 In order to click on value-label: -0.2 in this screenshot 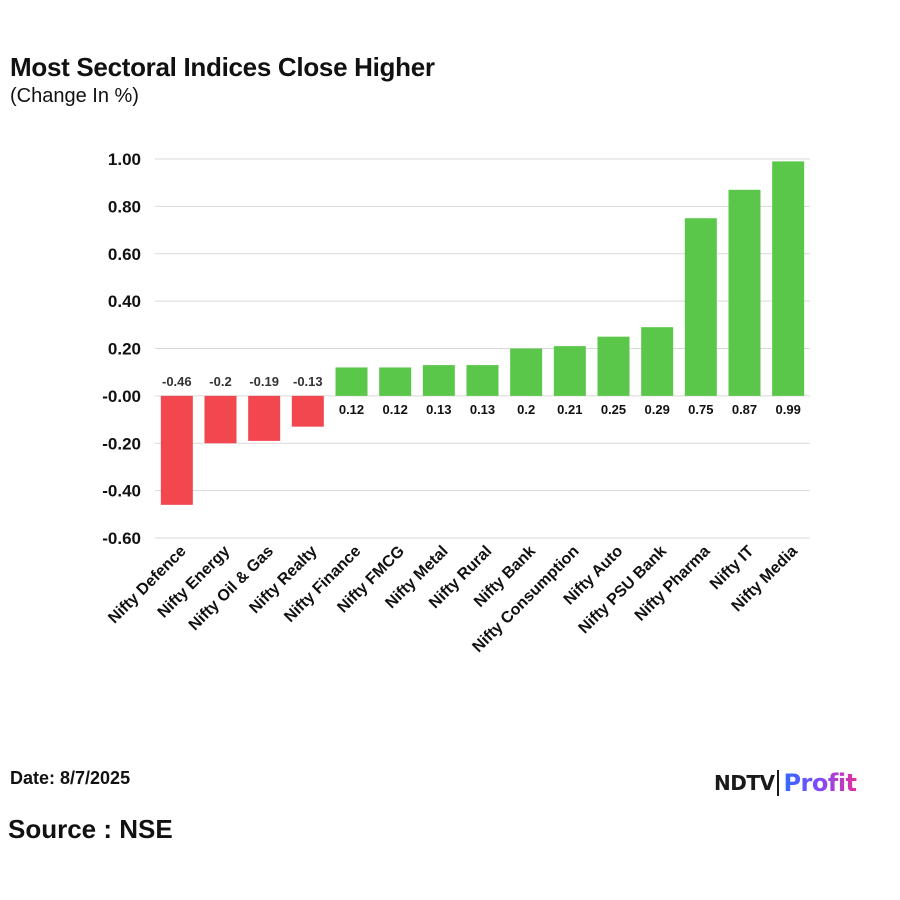, I will do `click(220, 381)`.